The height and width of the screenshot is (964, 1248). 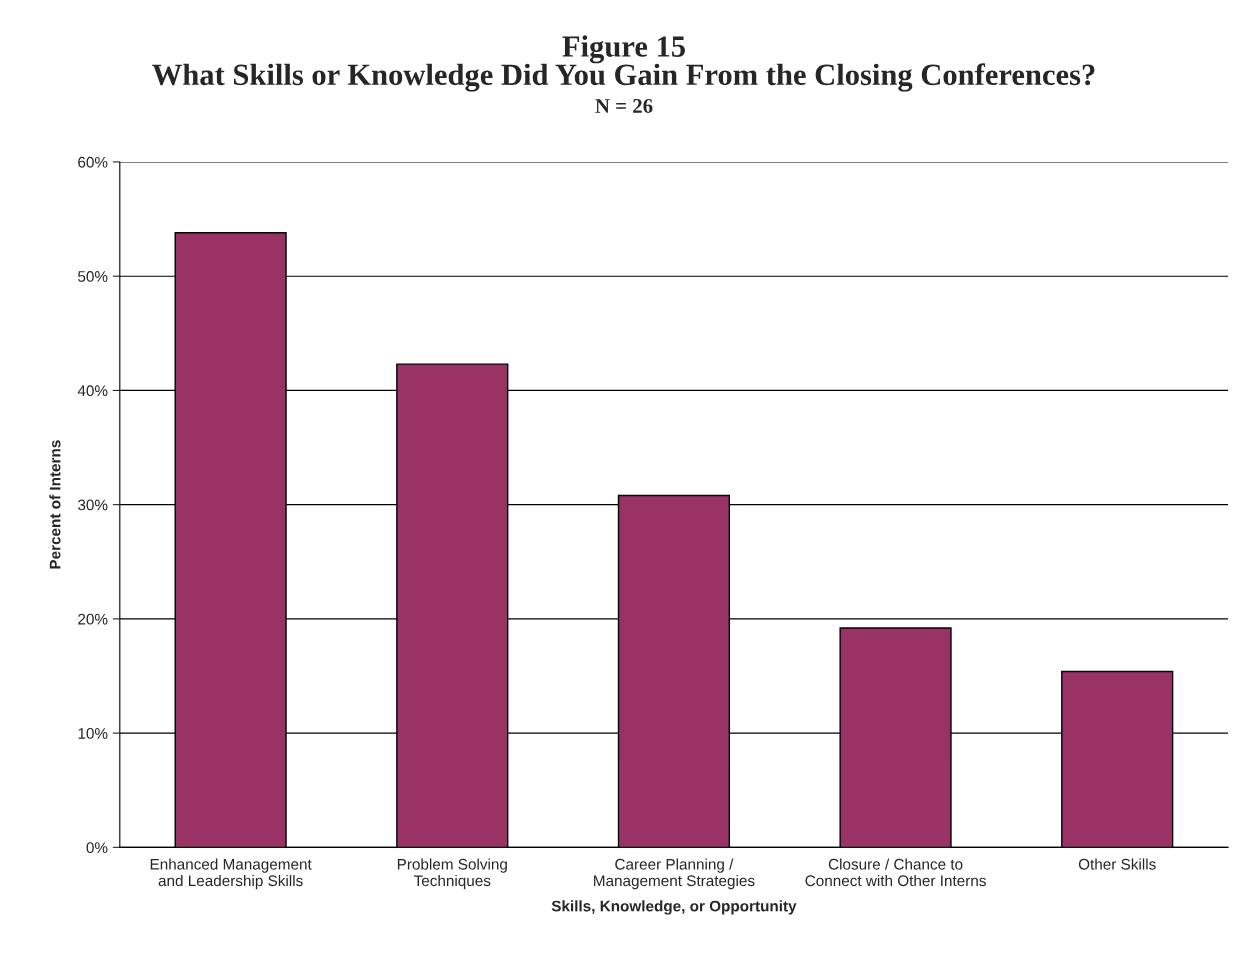 What do you see at coordinates (452, 874) in the screenshot?
I see `x-tick-label: Problem Solving Techniques` at bounding box center [452, 874].